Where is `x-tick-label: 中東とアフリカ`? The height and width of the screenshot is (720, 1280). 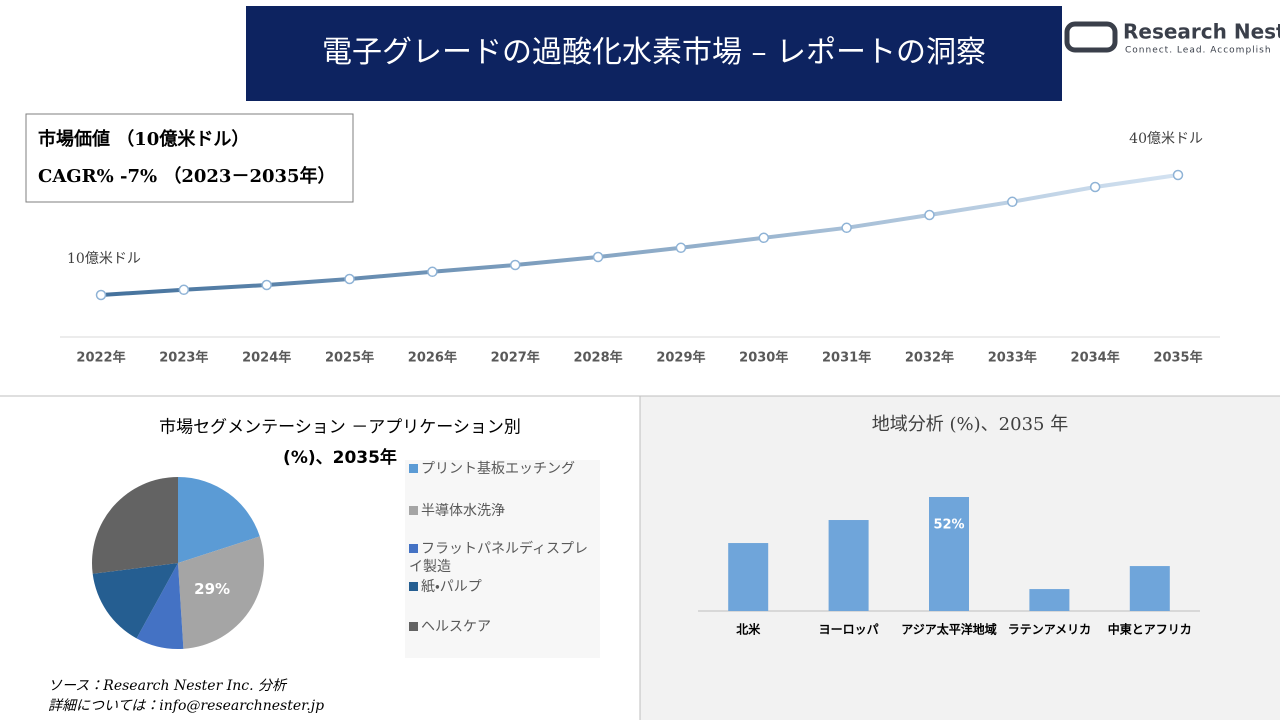
x-tick-label: 中東とアフリカ is located at coordinates (1150, 629).